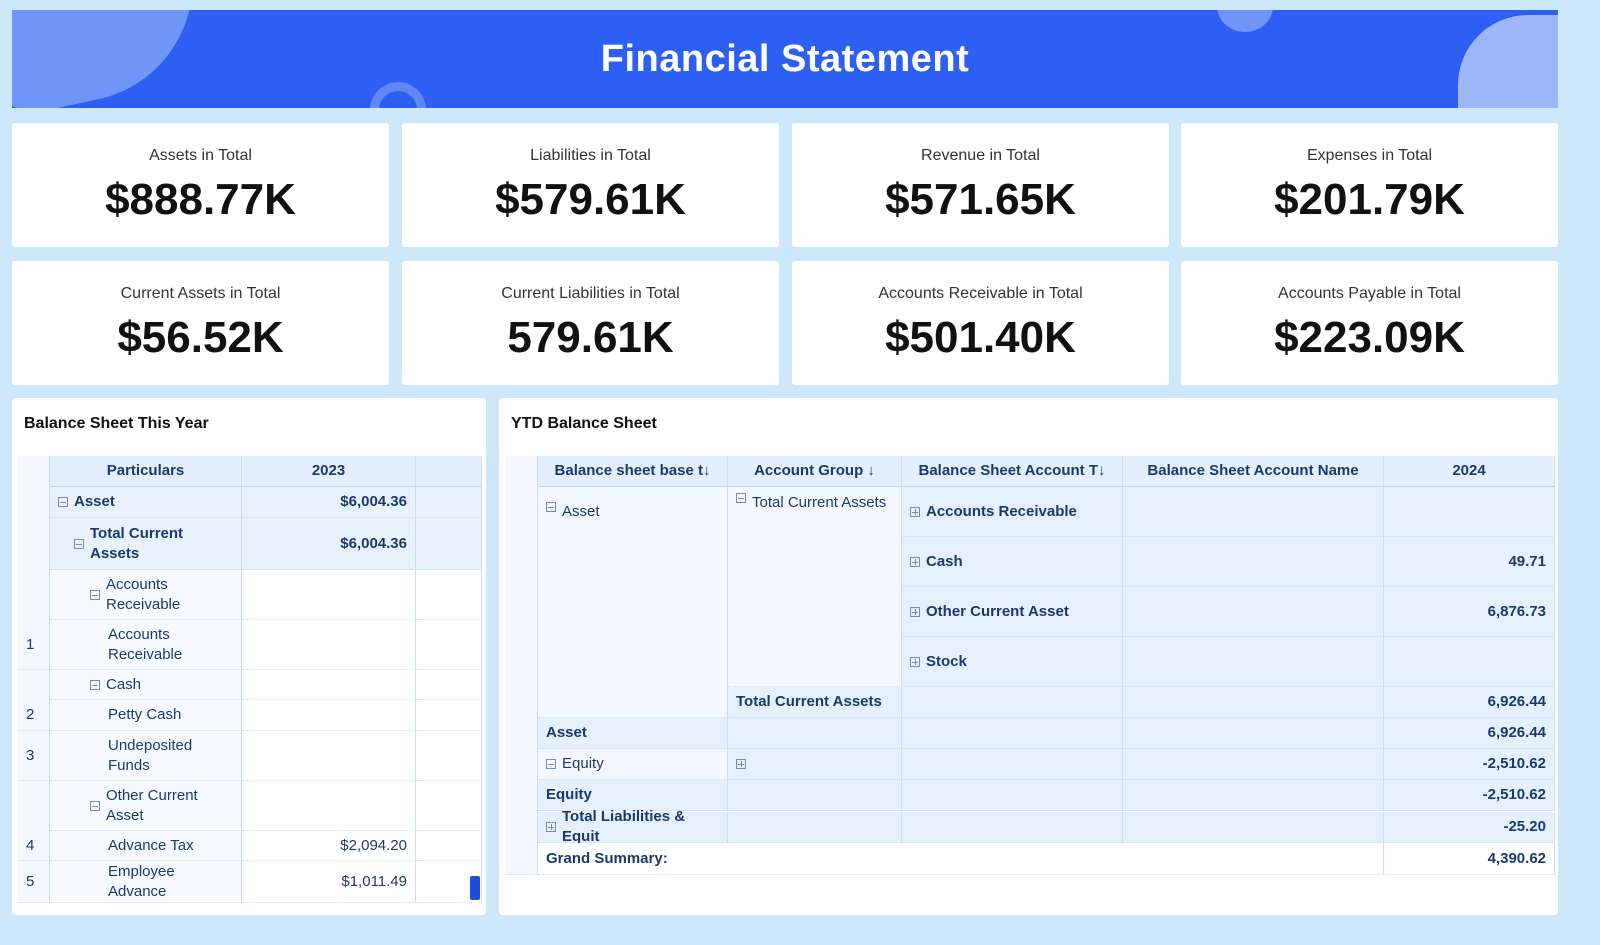 Image resolution: width=1600 pixels, height=945 pixels. What do you see at coordinates (200, 323) in the screenshot?
I see `kpi-card: Current Assets in Total $56.52K` at bounding box center [200, 323].